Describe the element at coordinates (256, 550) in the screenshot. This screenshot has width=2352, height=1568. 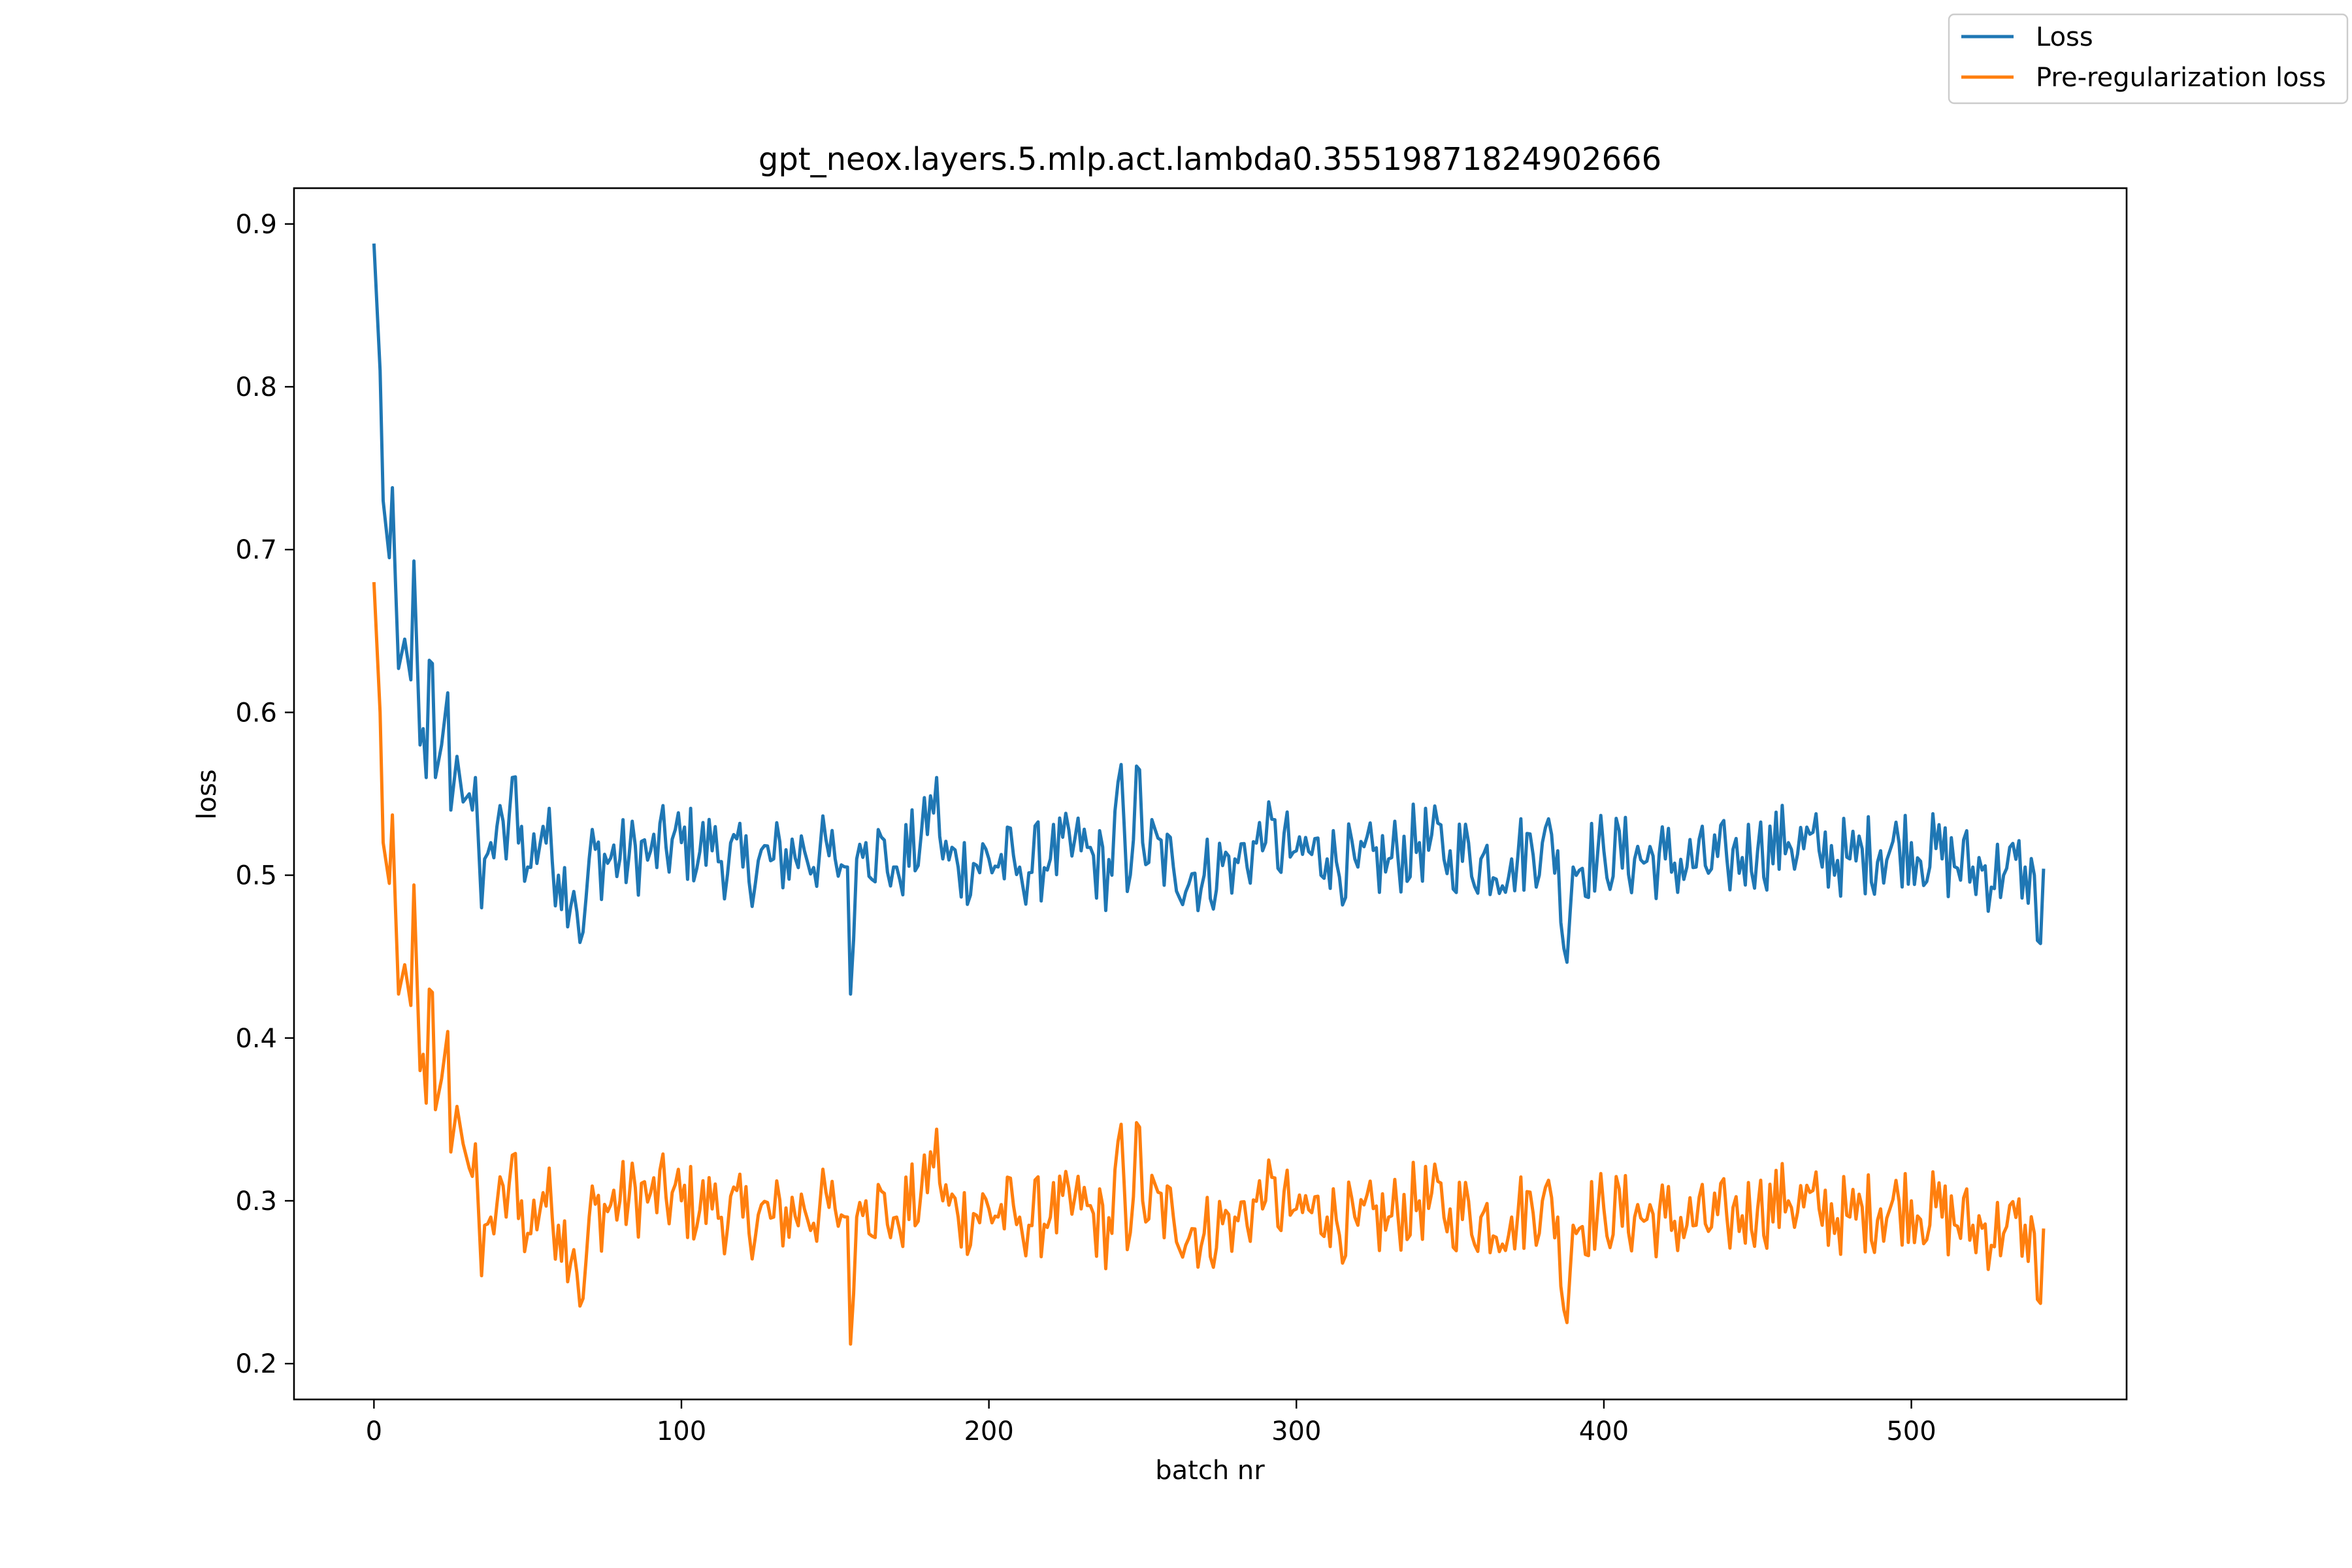
I see `y-tick-label: 0.7` at that location.